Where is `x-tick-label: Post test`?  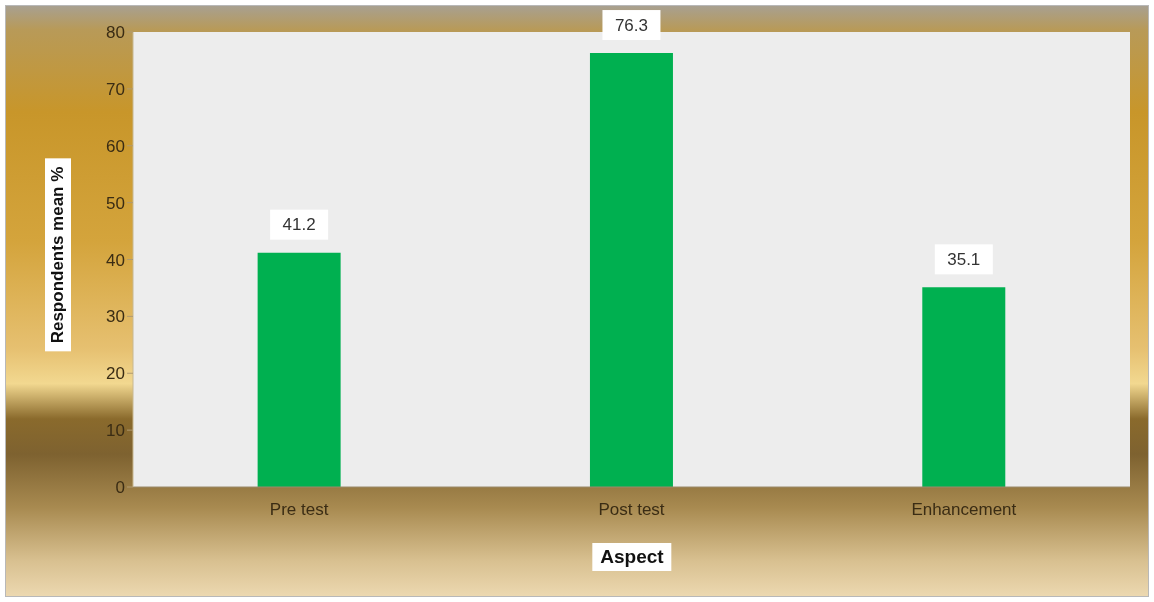
x-tick-label: Post test is located at coordinates (631, 510).